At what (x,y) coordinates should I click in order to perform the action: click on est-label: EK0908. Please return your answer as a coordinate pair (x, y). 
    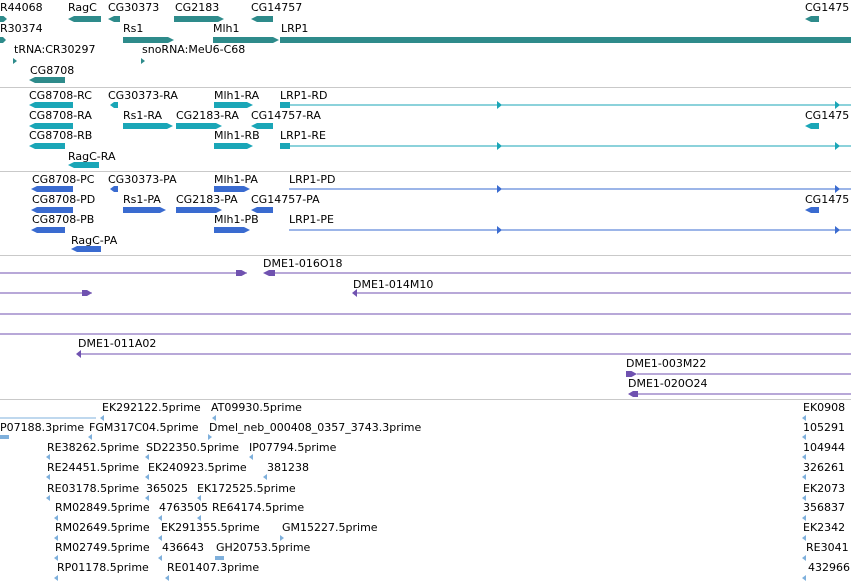
    Looking at the image, I should click on (824, 407).